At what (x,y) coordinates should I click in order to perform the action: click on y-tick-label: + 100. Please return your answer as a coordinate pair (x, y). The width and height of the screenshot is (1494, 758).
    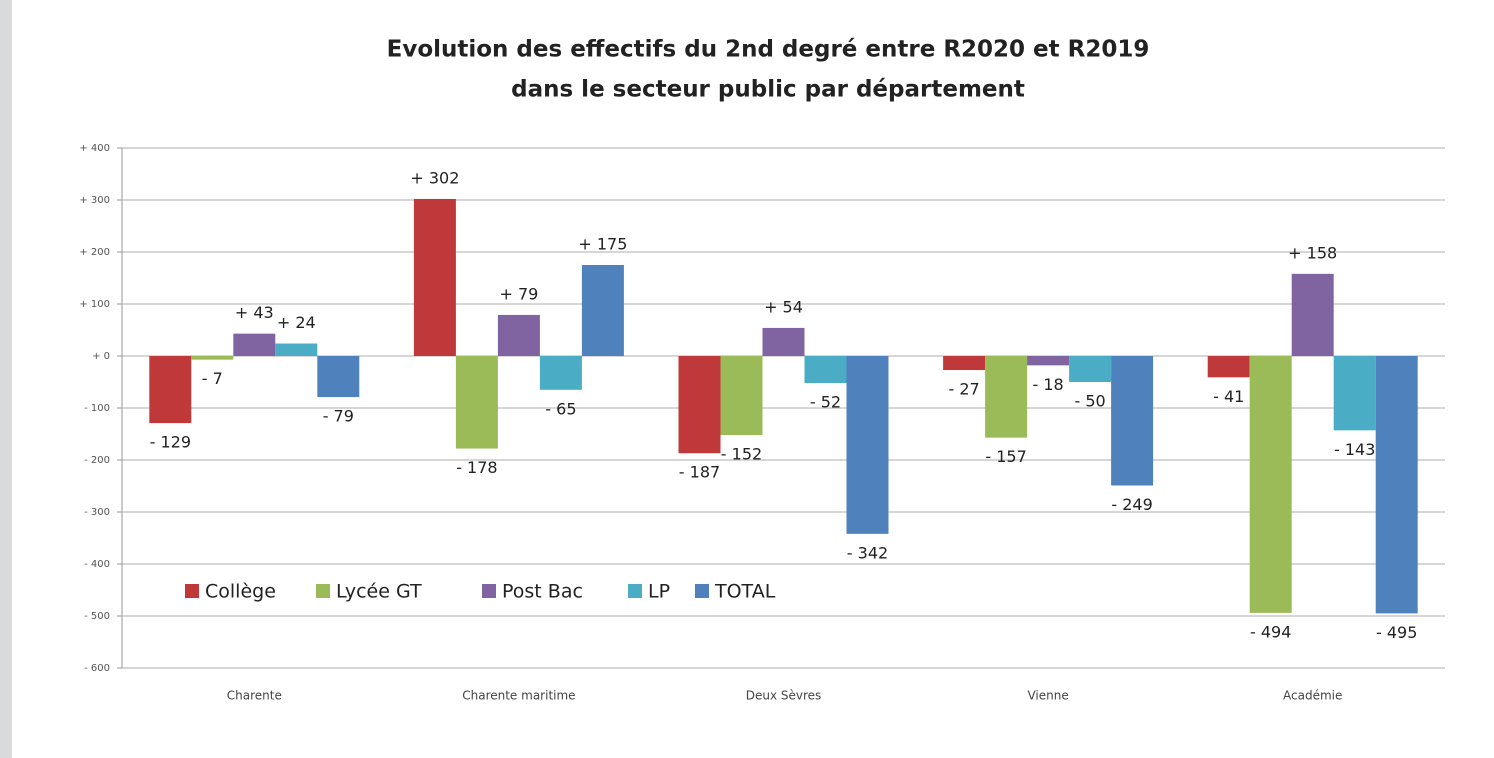
    Looking at the image, I should click on (94, 304).